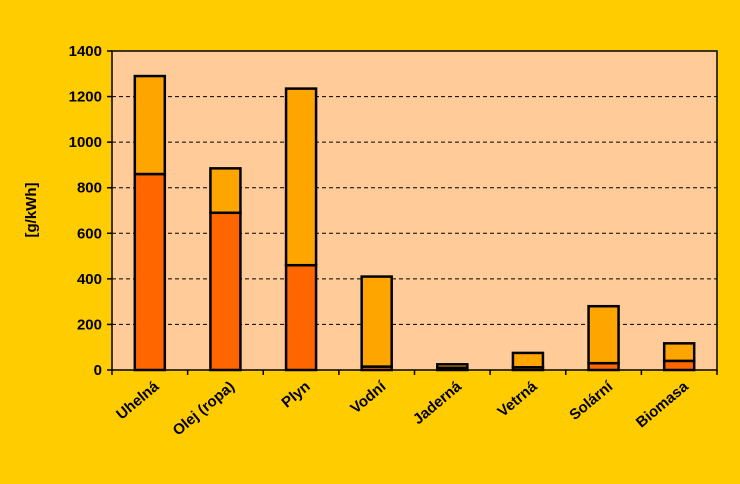  What do you see at coordinates (85, 142) in the screenshot?
I see `y-tick-label: 1000` at bounding box center [85, 142].